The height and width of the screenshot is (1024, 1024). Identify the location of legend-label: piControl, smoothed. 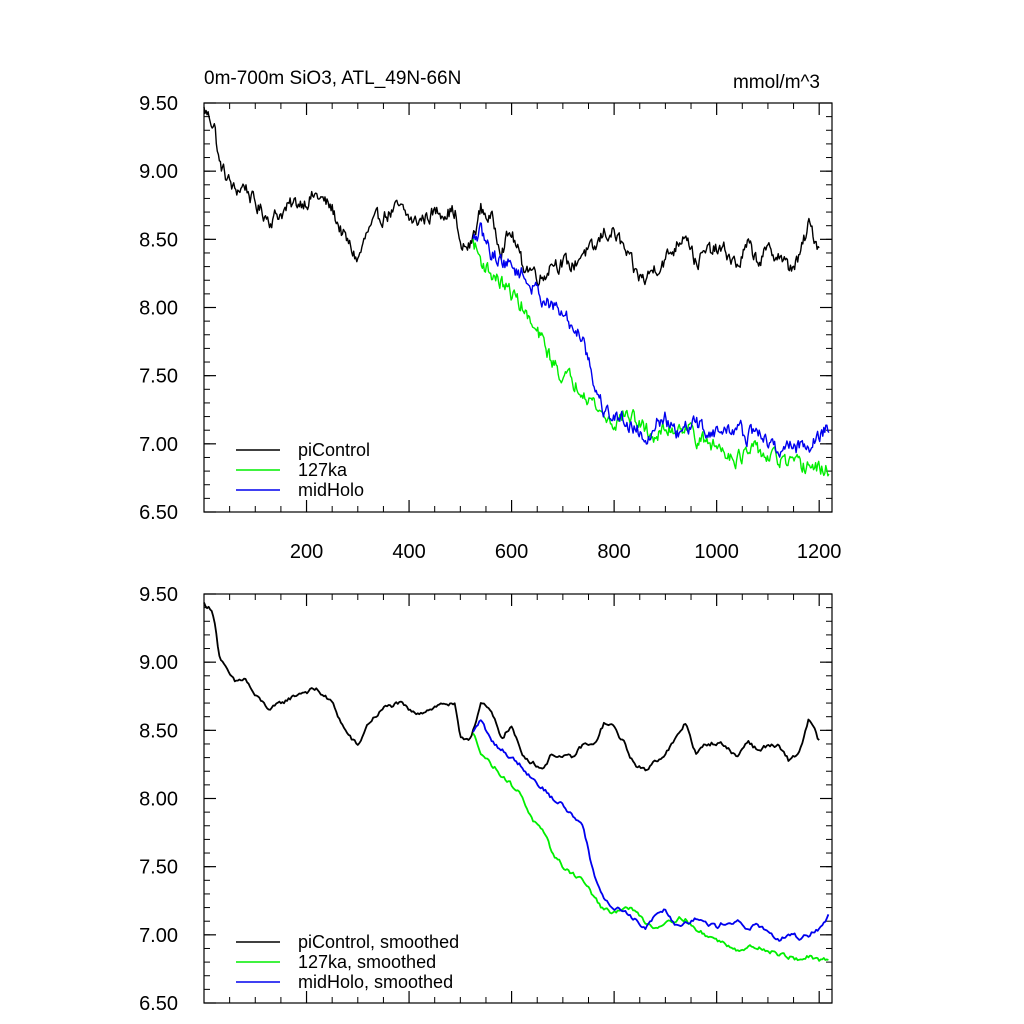
(378, 942).